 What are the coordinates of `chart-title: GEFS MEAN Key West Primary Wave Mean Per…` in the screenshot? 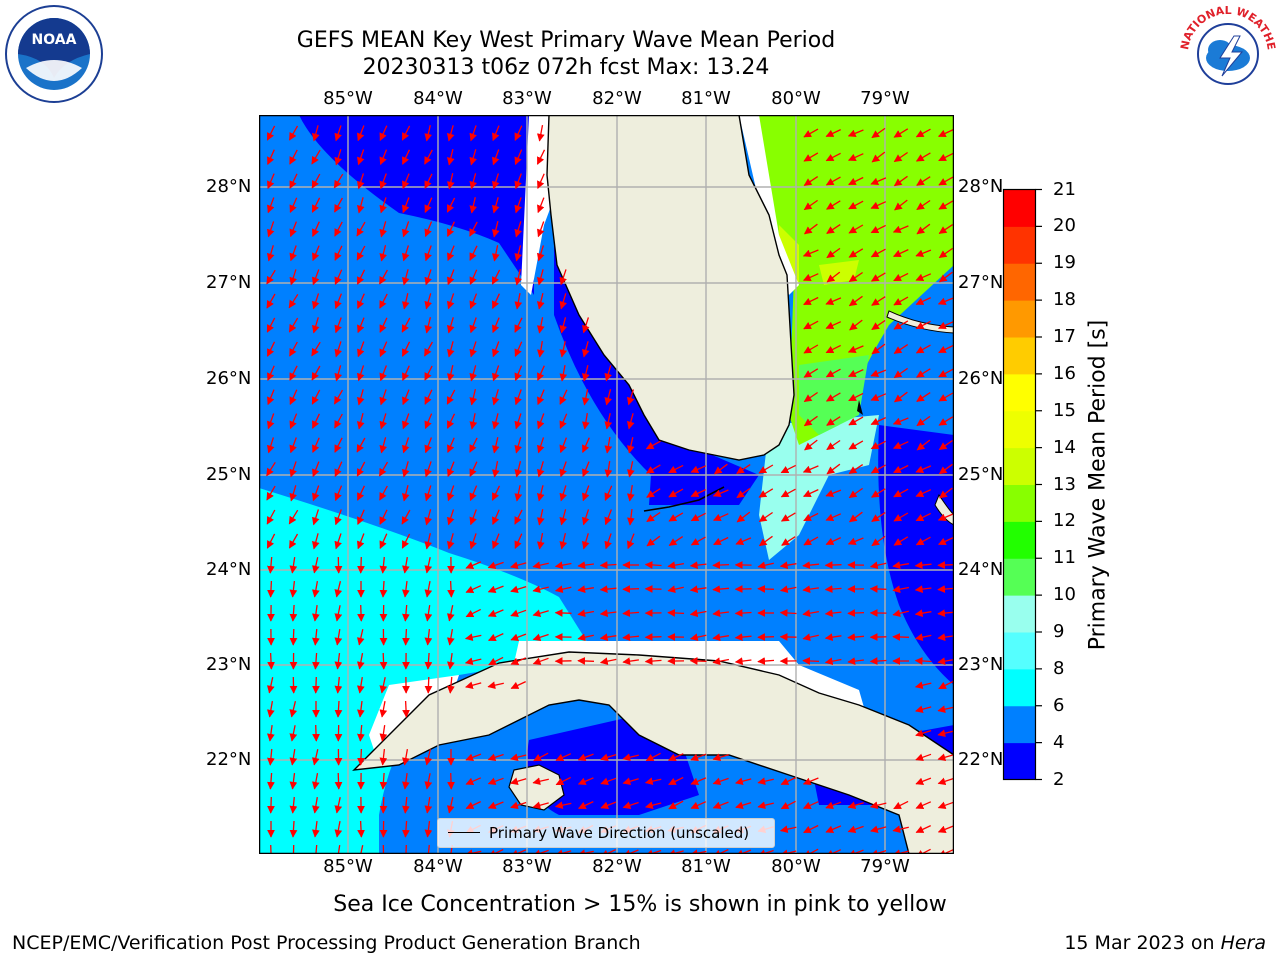 It's located at (566, 40).